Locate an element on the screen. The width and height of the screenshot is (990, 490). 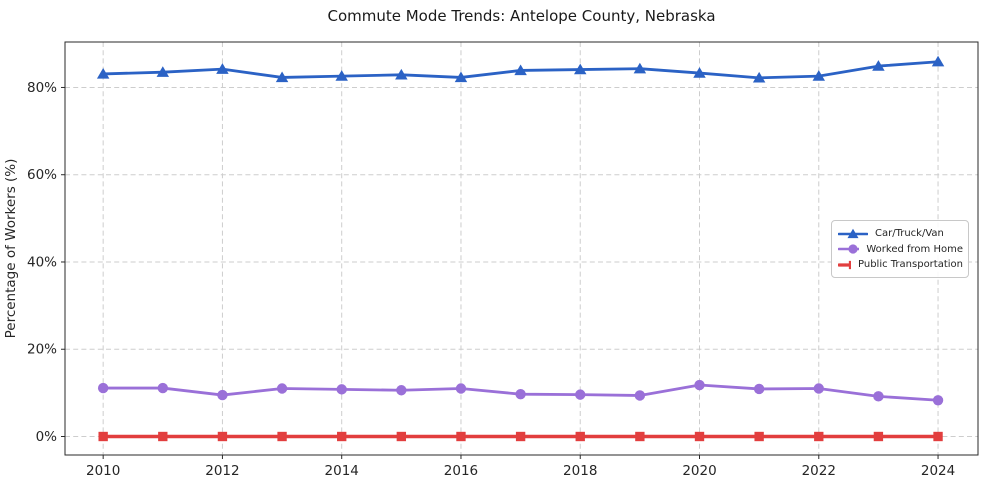
x-tick-label: 2014 is located at coordinates (342, 471).